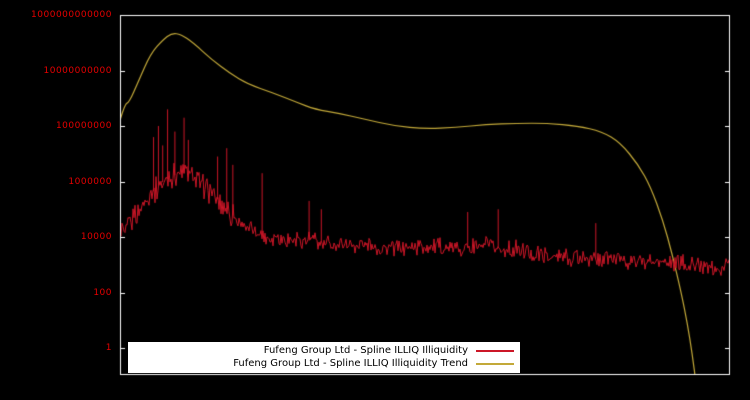  I want to click on y-tick-label: 1000000000000, so click(71, 15).